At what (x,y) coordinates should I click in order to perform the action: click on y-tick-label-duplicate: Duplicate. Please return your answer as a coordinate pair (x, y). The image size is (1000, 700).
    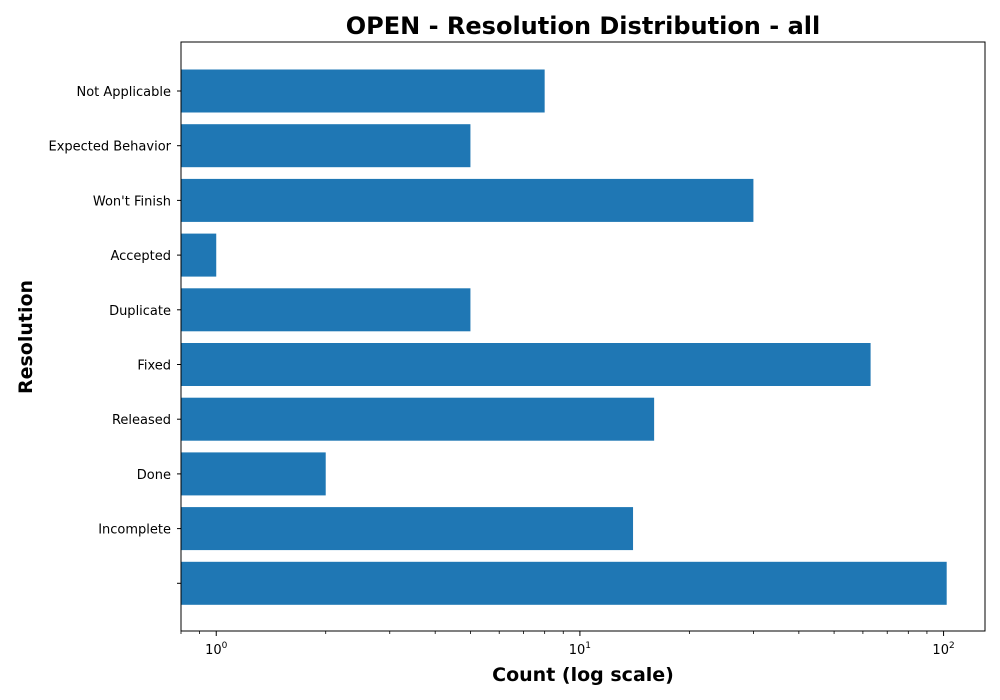
    Looking at the image, I should click on (140, 311).